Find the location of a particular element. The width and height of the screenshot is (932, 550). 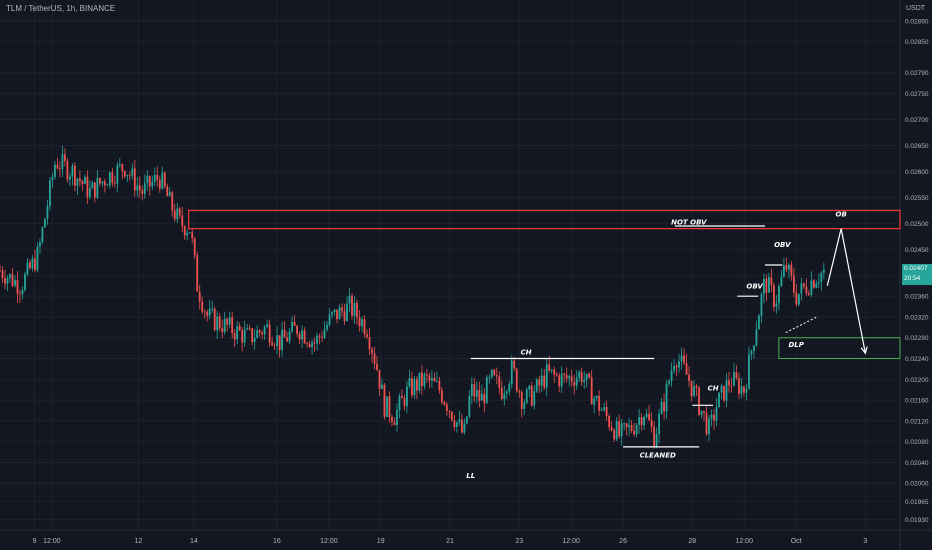

x-tick-label: Oct is located at coordinates (796, 541).